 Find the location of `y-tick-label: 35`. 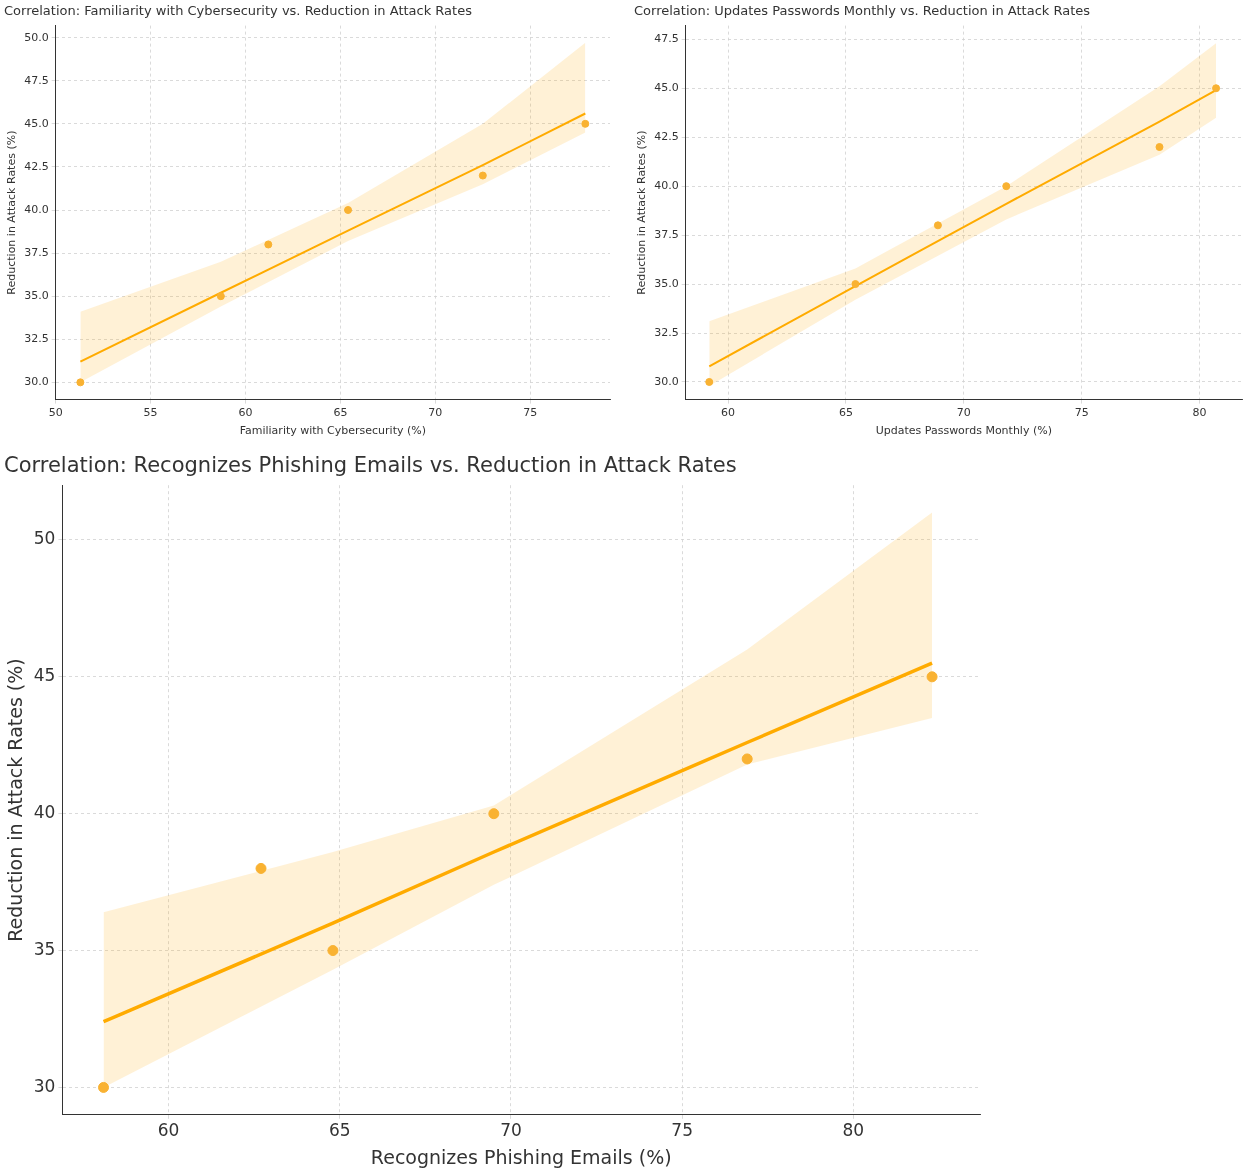

y-tick-label: 35 is located at coordinates (44, 948).